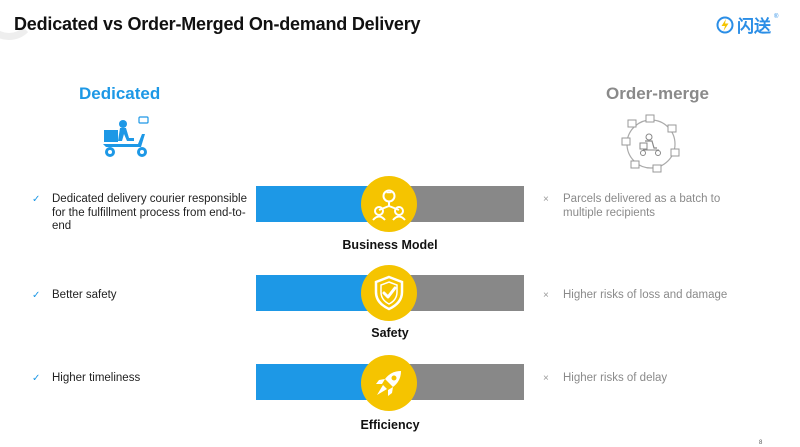 This screenshot has height=447, width=800. What do you see at coordinates (776, 17) in the screenshot?
I see `logo-registered-mark: ®` at bounding box center [776, 17].